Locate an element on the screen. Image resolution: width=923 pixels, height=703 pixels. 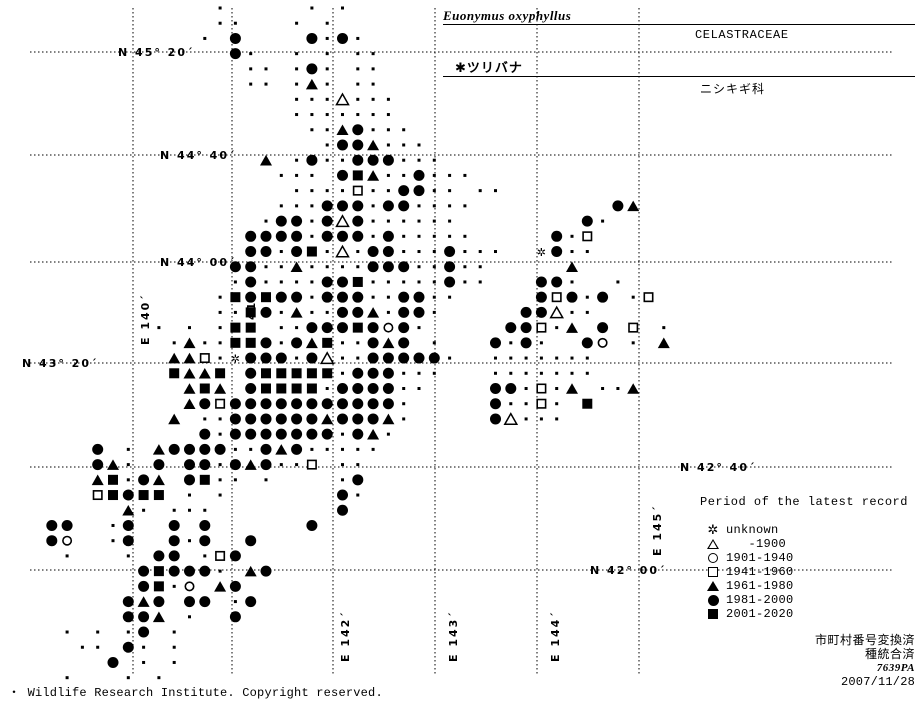
map-symbol-triangle-open is located at coordinates (327, 358).